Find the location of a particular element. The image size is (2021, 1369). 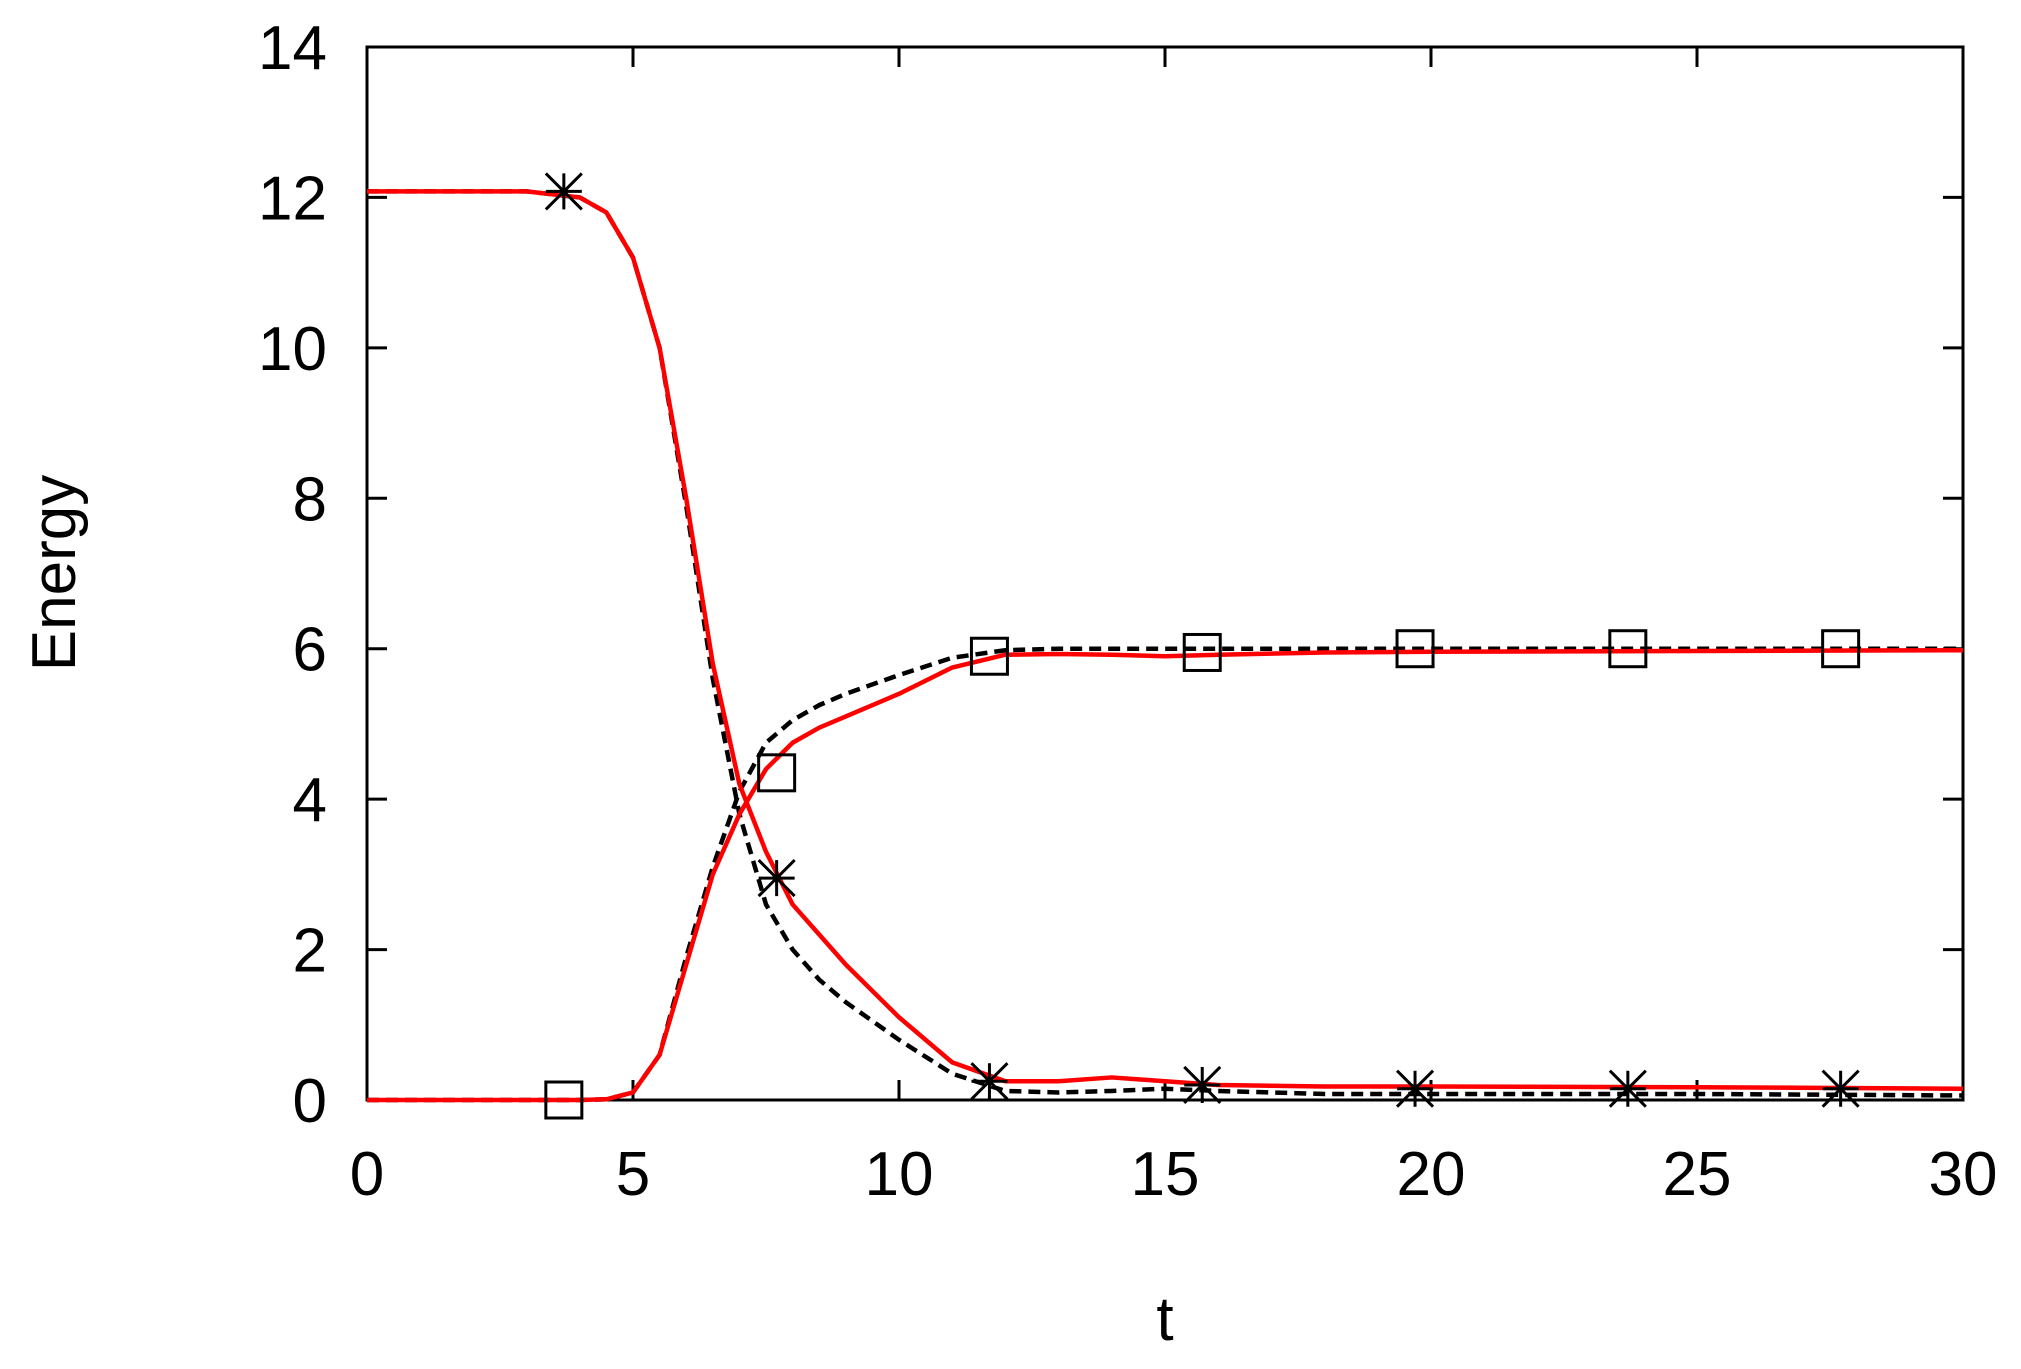

x-tick-label: 15 is located at coordinates (1165, 1174).